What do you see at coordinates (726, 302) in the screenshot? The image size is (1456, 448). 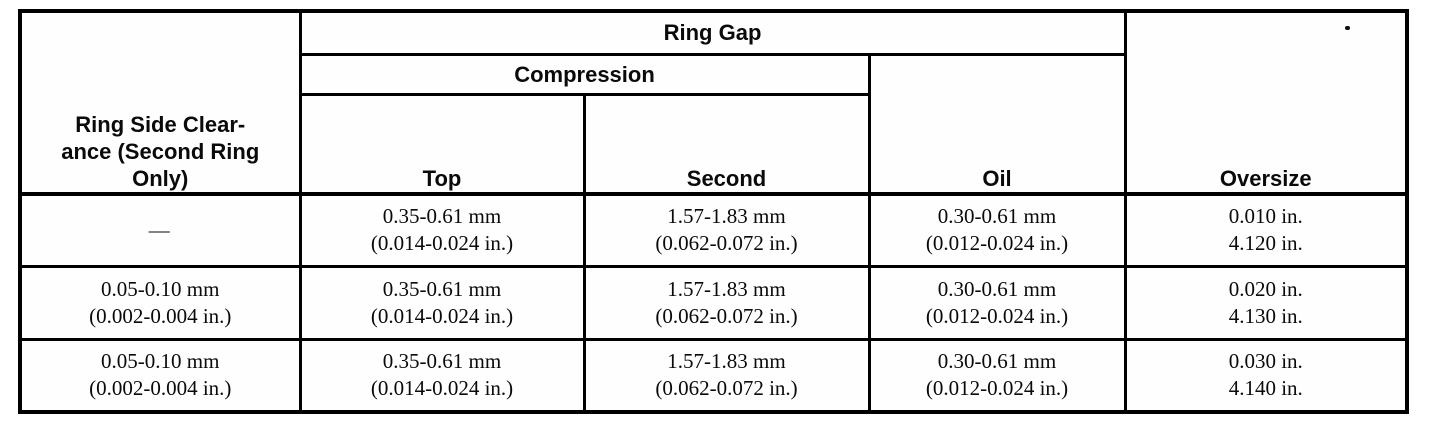 I see `cell-second-gap-row2: 1.57-1.83 mm (0.062-0.072 in.)` at bounding box center [726, 302].